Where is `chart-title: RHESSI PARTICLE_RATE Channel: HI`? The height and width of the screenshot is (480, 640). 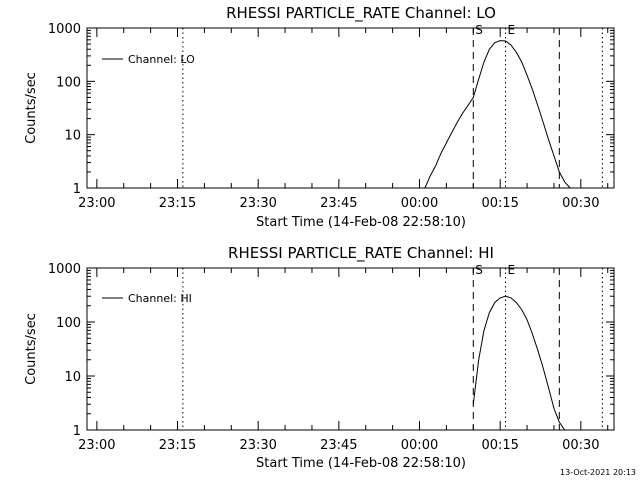
chart-title: RHESSI PARTICLE_RATE Channel: HI is located at coordinates (361, 253).